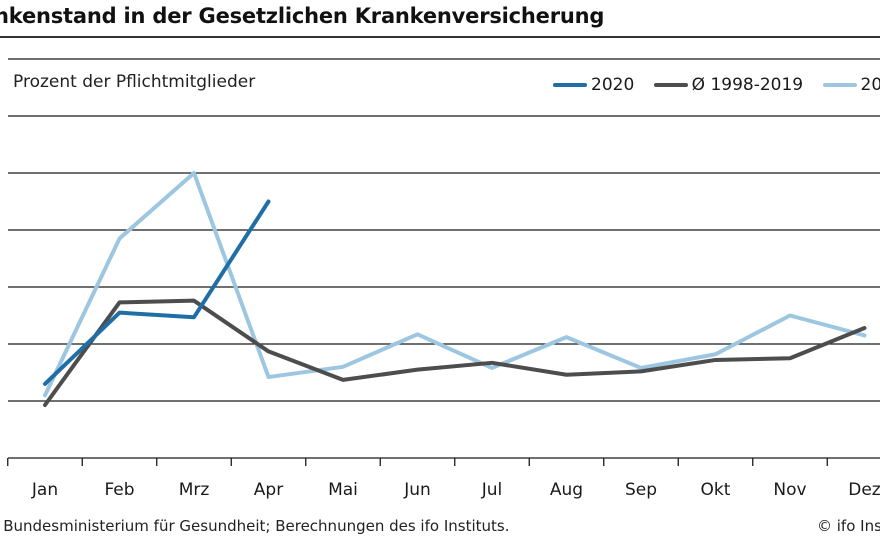  Describe the element at coordinates (44, 490) in the screenshot. I see `x-tick-label-jan: Jan` at that location.